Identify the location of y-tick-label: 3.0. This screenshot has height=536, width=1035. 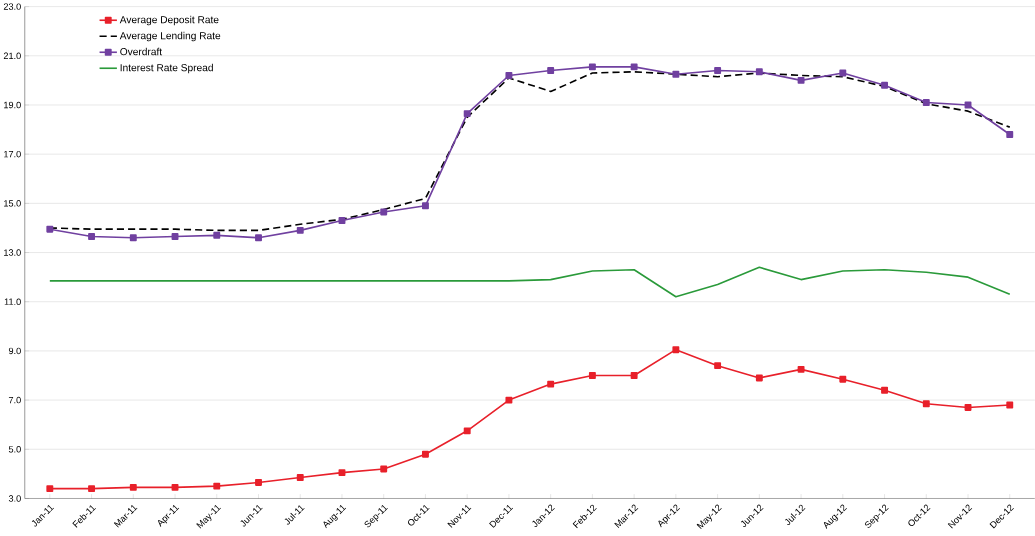
(14, 498).